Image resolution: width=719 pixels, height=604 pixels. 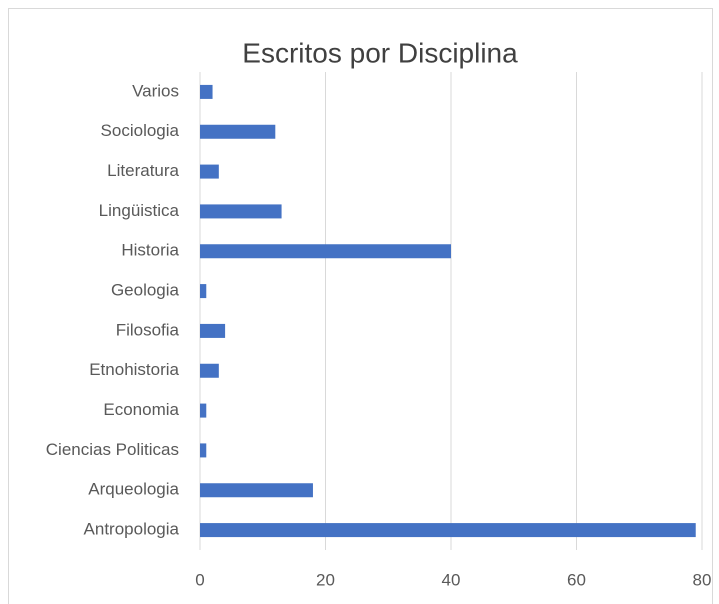 What do you see at coordinates (451, 579) in the screenshot?
I see `x-tick-label: 40` at bounding box center [451, 579].